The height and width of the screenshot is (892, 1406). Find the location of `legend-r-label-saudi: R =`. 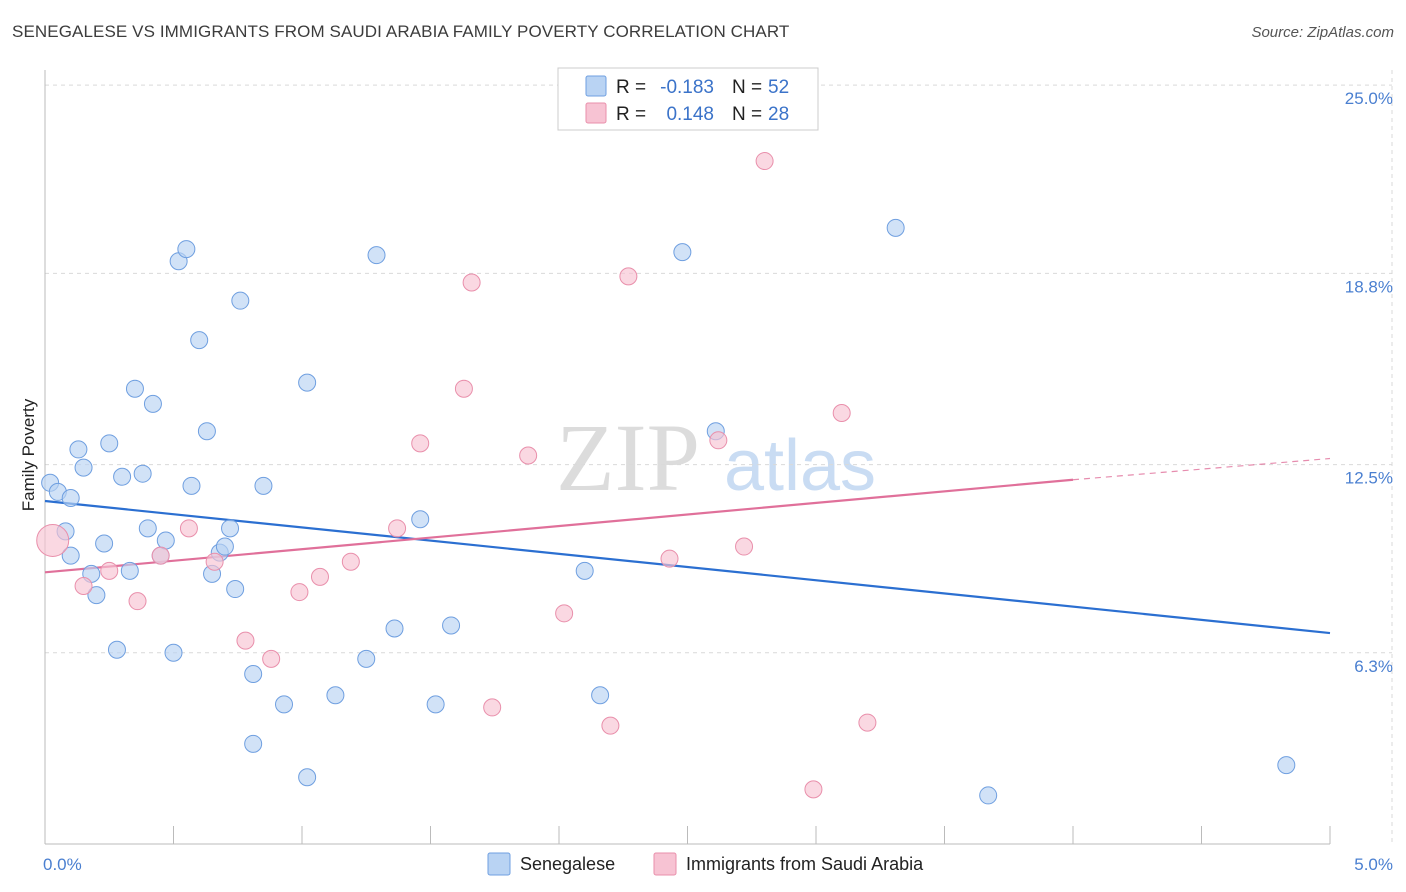

legend-r-label-saudi: R = is located at coordinates (631, 114).